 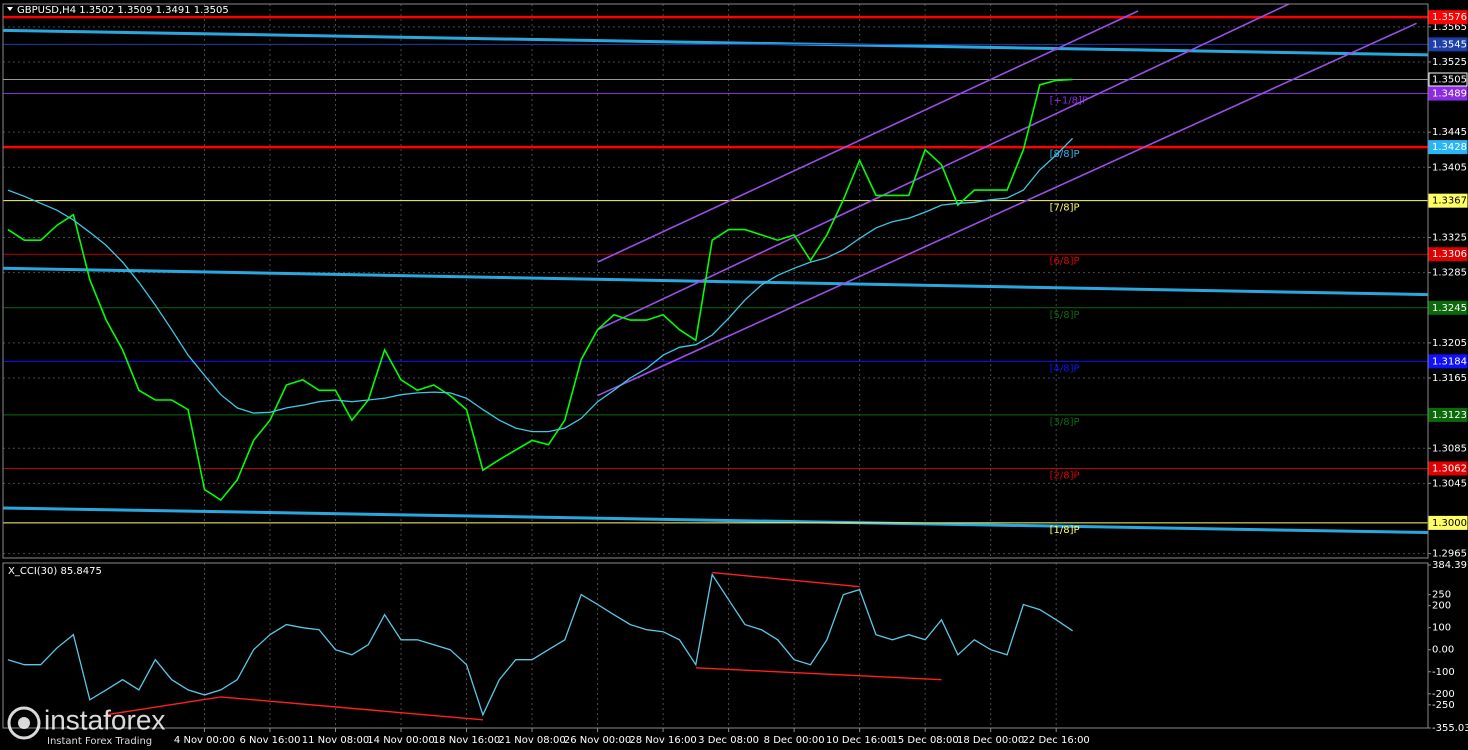 What do you see at coordinates (400, 740) in the screenshot?
I see `x-tick-label: 14 Nov 00:00` at bounding box center [400, 740].